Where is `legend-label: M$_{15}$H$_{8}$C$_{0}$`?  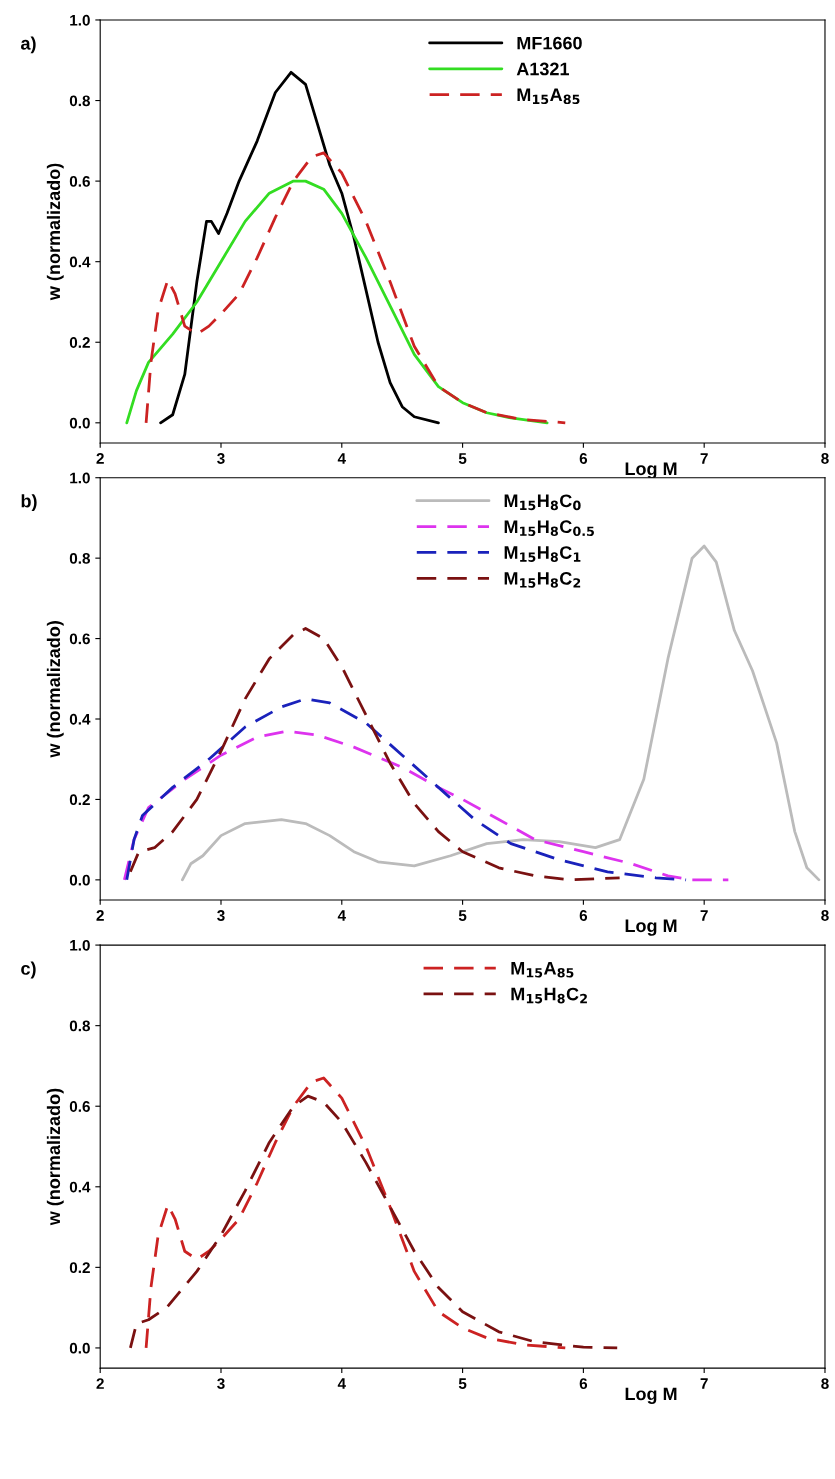 legend-label: M$_{15}$H$_{8}$C$_{0}$ is located at coordinates (542, 502).